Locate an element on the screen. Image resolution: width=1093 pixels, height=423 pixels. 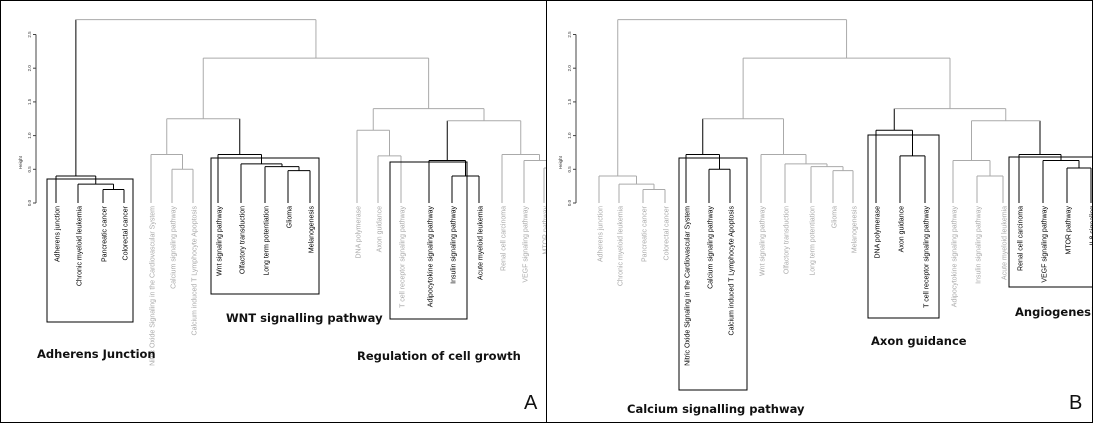
cluster-box-calcium-signalling is located at coordinates (713, 274).